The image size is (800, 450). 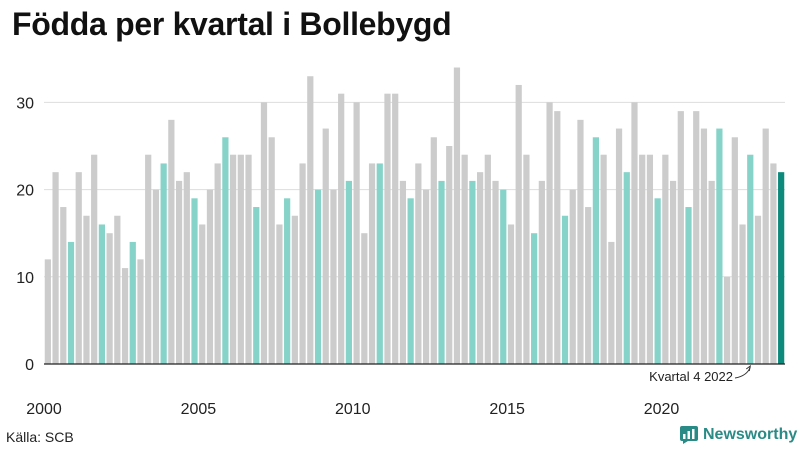 What do you see at coordinates (689, 435) in the screenshot?
I see `newsworthy-logo-icon` at bounding box center [689, 435].